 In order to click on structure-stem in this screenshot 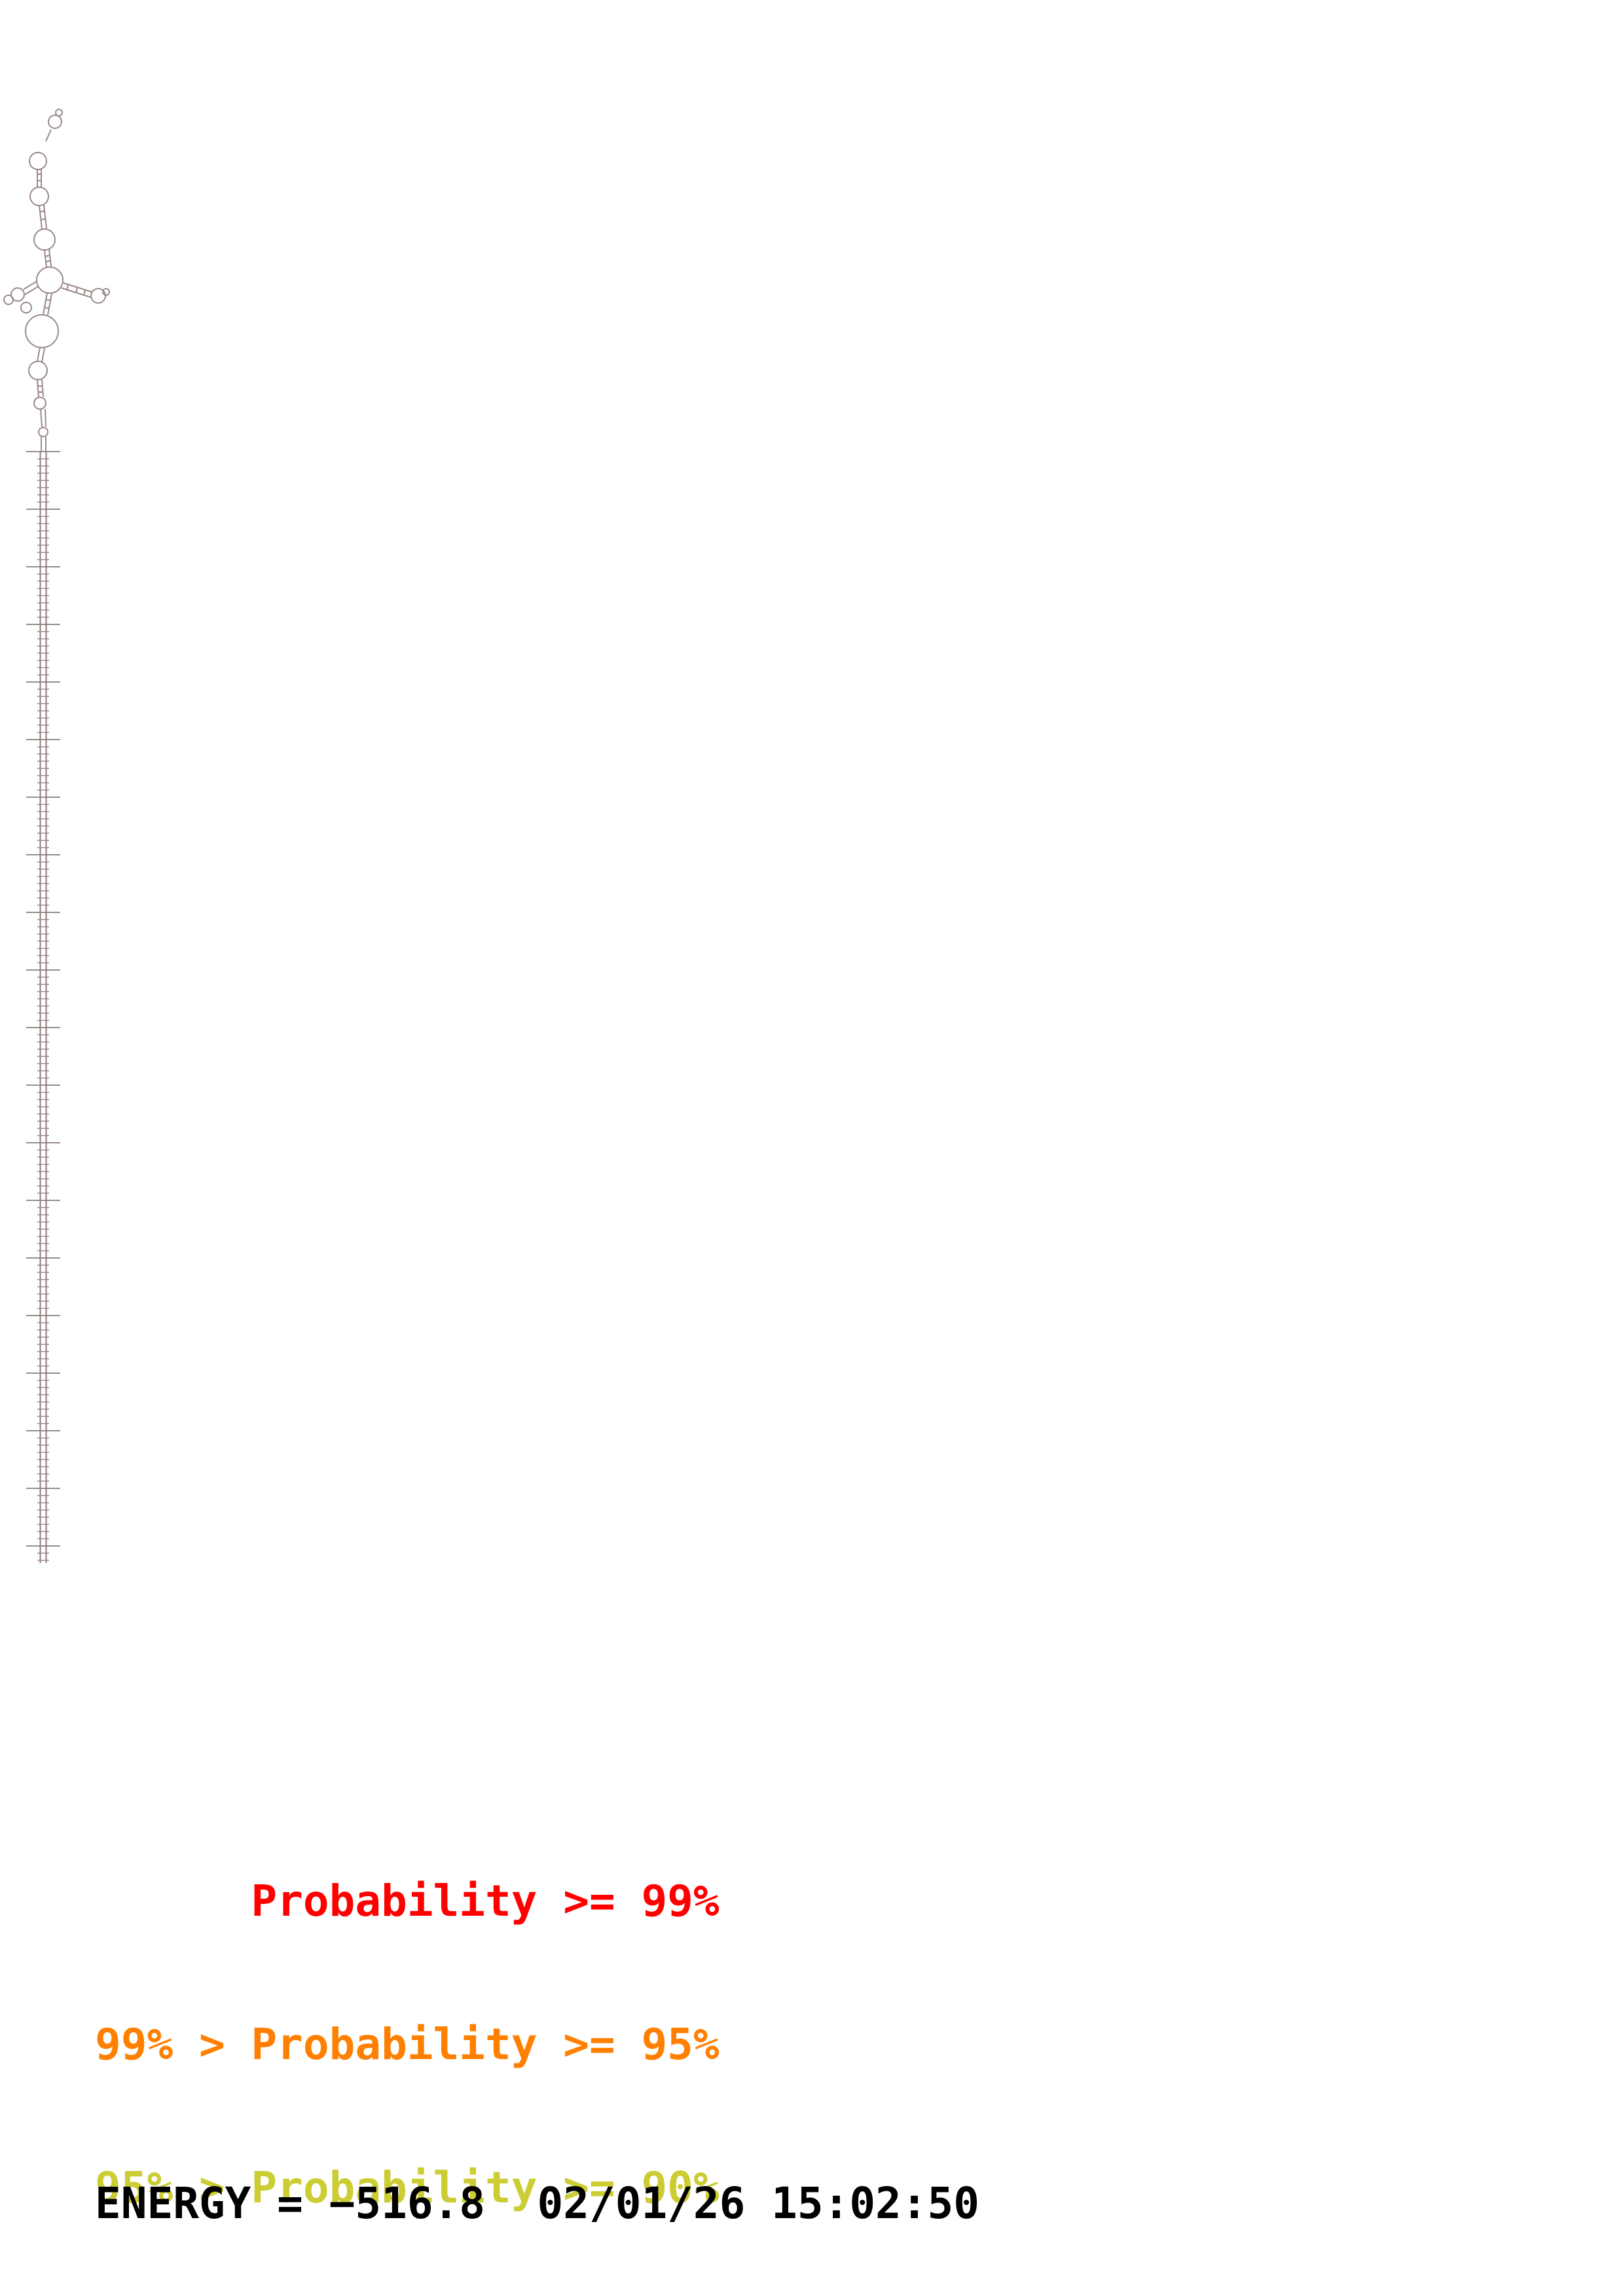, I will do `click(43, 1007)`.